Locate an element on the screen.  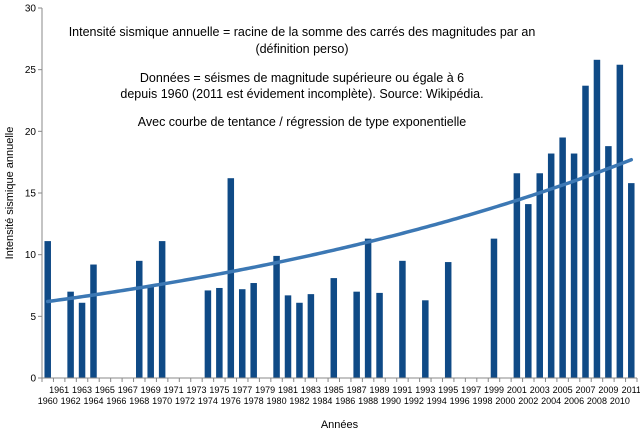
x-tick-label: 1970 is located at coordinates (162, 401).